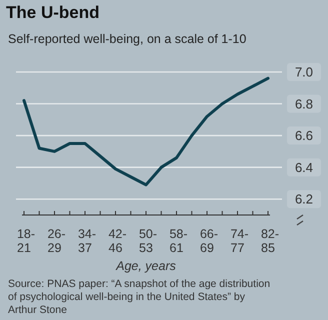 The width and height of the screenshot is (328, 320). What do you see at coordinates (87, 241) in the screenshot?
I see `x-tick-label: 34-37` at bounding box center [87, 241].